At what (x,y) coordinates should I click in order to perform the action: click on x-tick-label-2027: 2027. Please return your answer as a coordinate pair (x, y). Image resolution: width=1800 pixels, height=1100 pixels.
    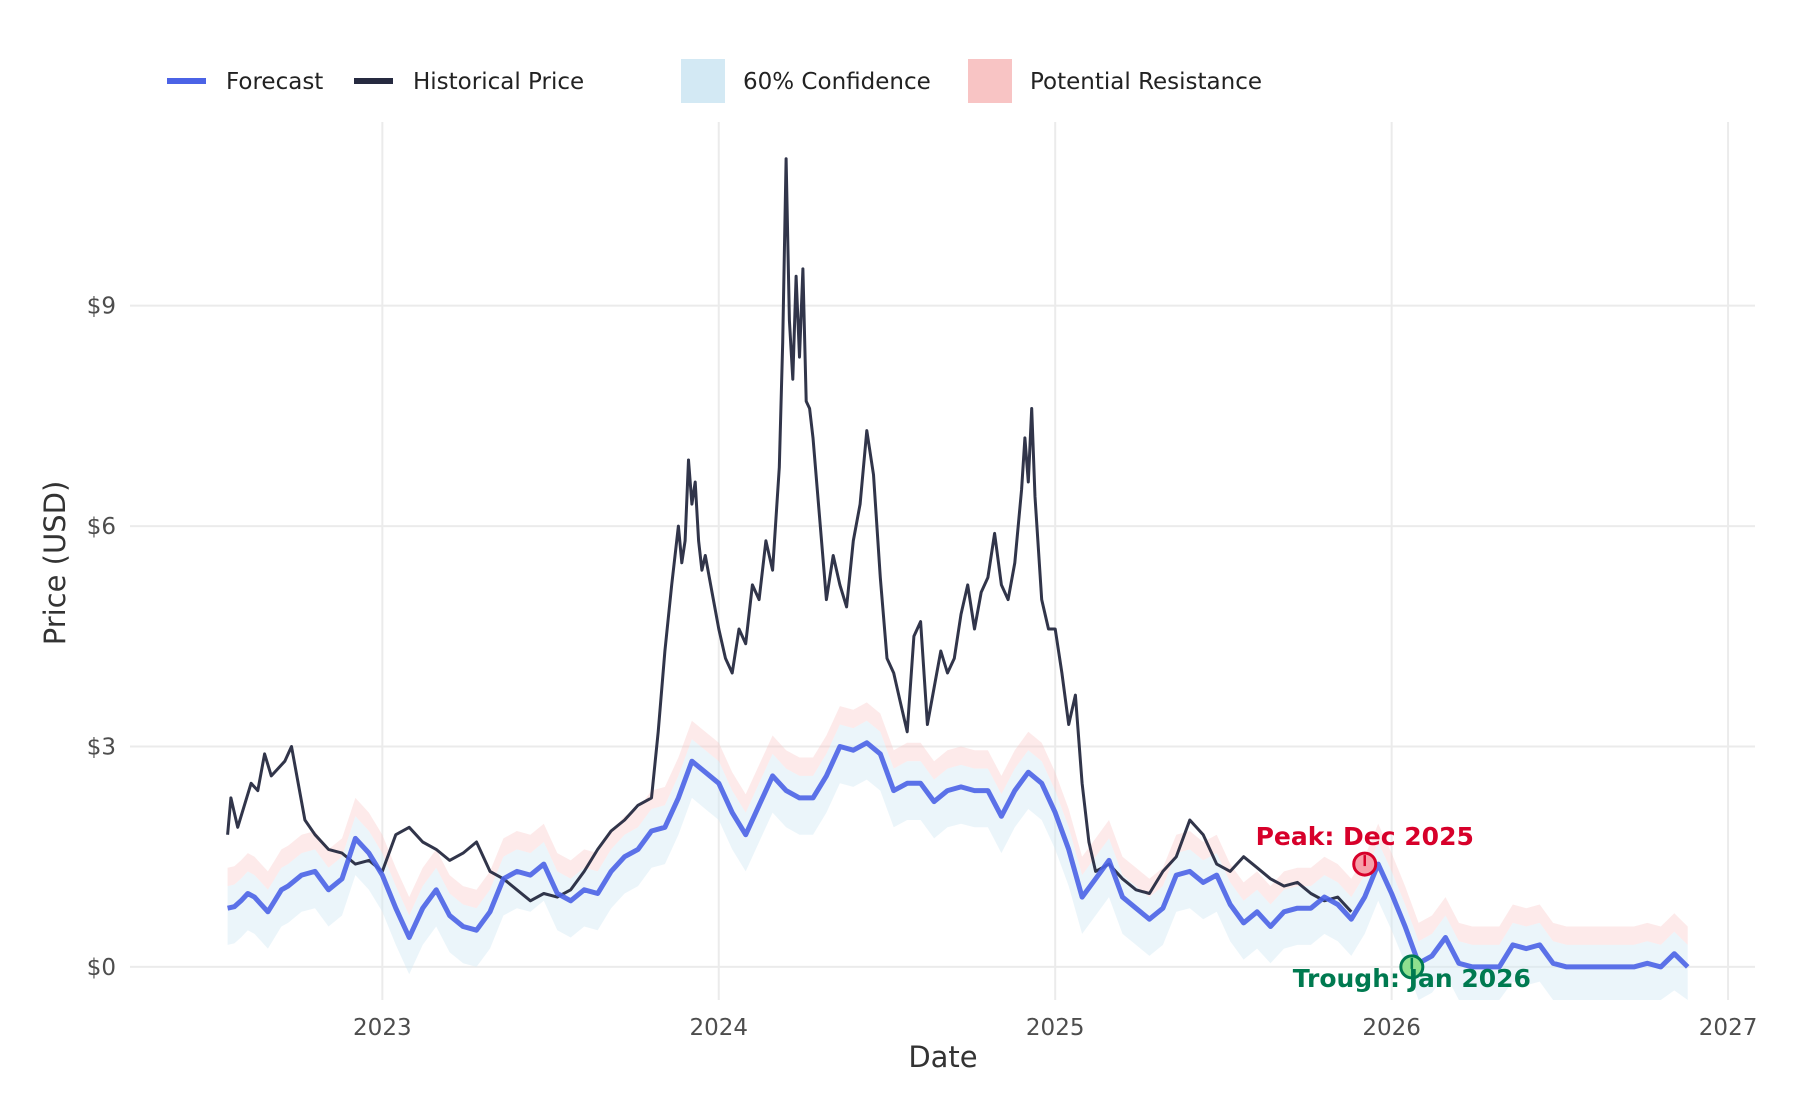
    Looking at the image, I should click on (1728, 1028).